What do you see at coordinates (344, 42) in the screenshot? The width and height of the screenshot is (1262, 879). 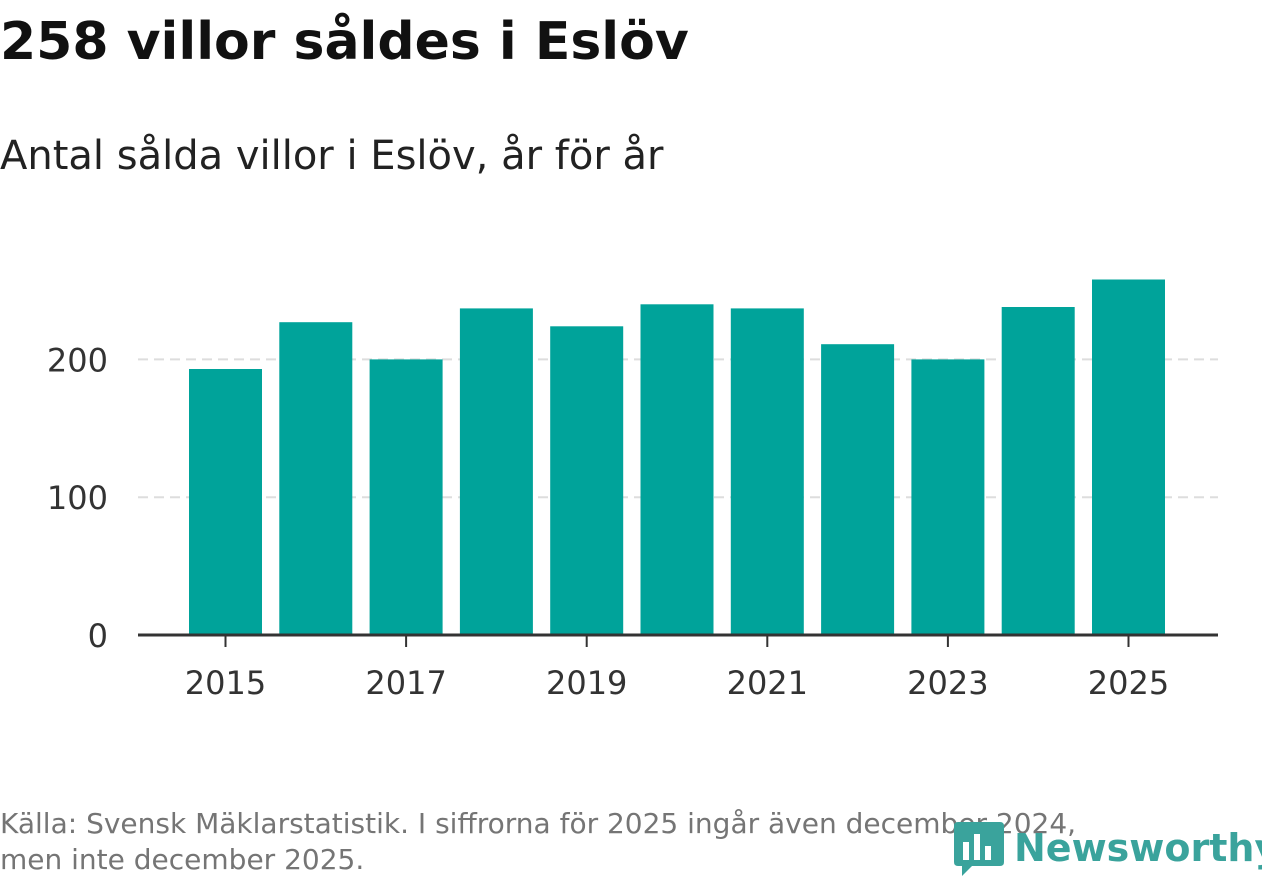 I see `chart-title: 258 villor såldes i Eslöv` at bounding box center [344, 42].